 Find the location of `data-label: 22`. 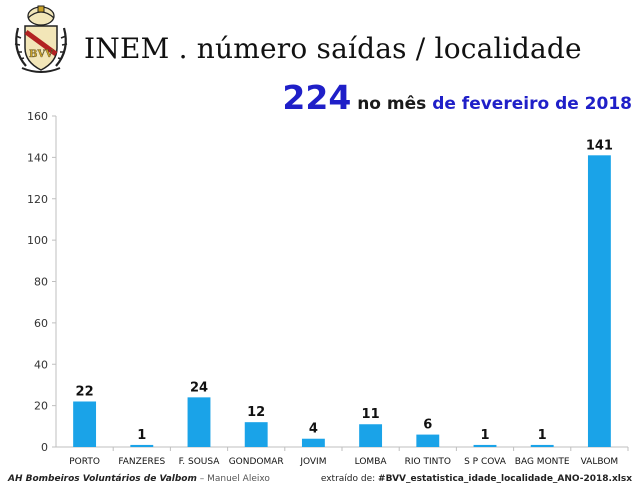

data-label: 22 is located at coordinates (85, 391).